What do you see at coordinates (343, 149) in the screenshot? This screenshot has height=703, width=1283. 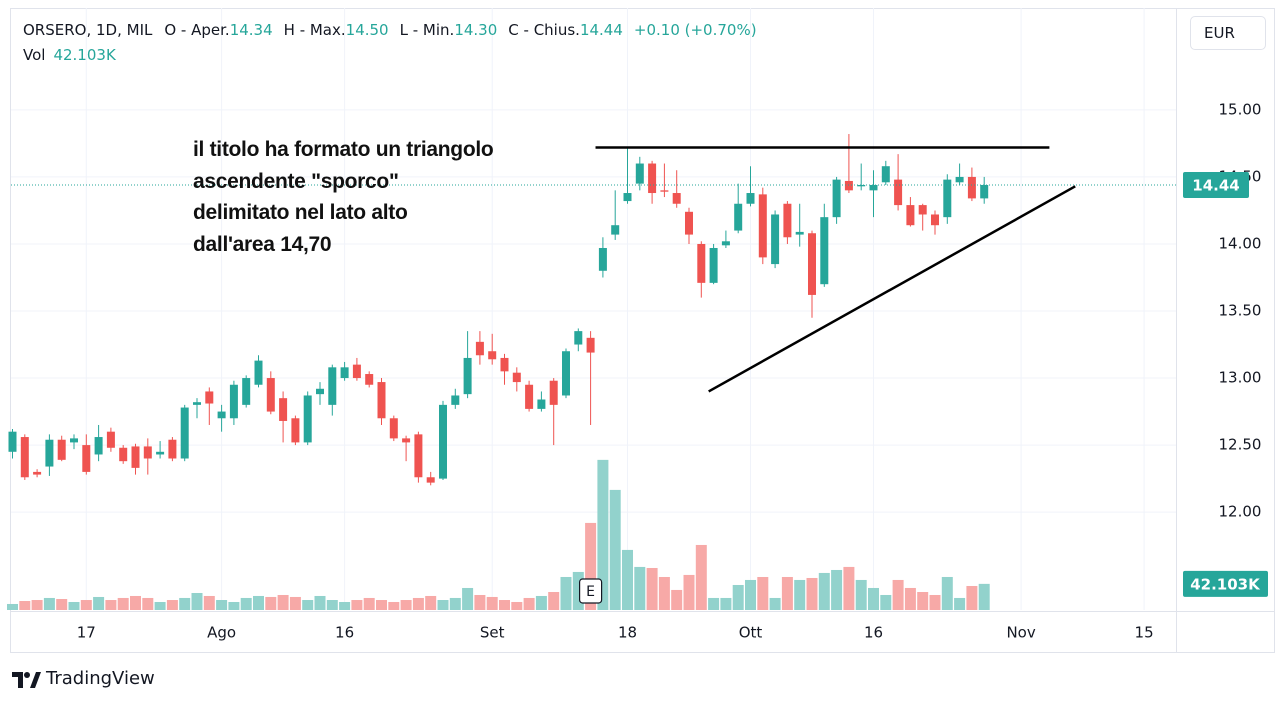 I see `annotation-line: il titolo ha formato un triangolo` at bounding box center [343, 149].